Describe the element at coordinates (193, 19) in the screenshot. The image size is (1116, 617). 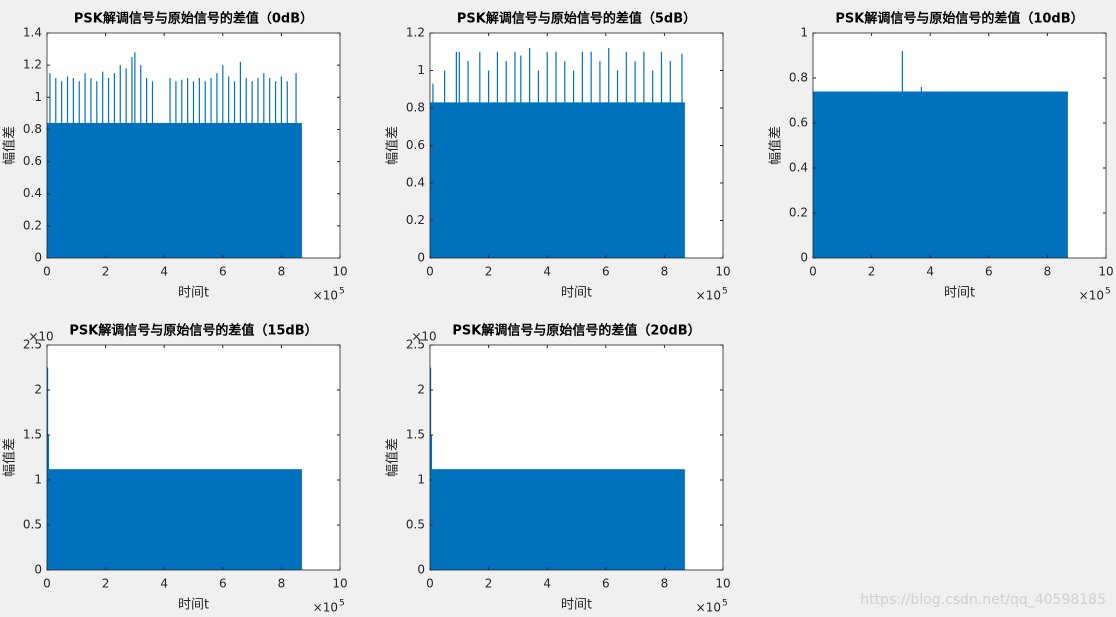
I see `chart-title: PSK解调信号与原始信号的差值（0dB）` at that location.